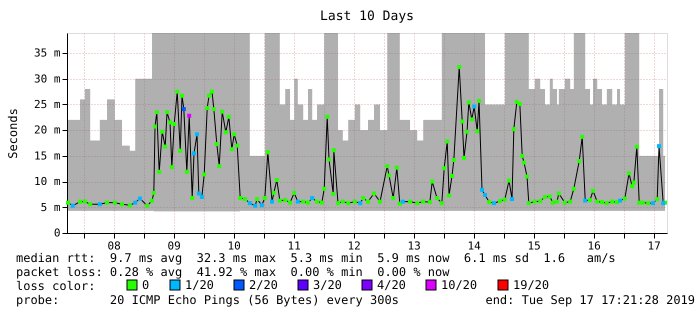  I want to click on x-tick-label: 16, so click(594, 246).